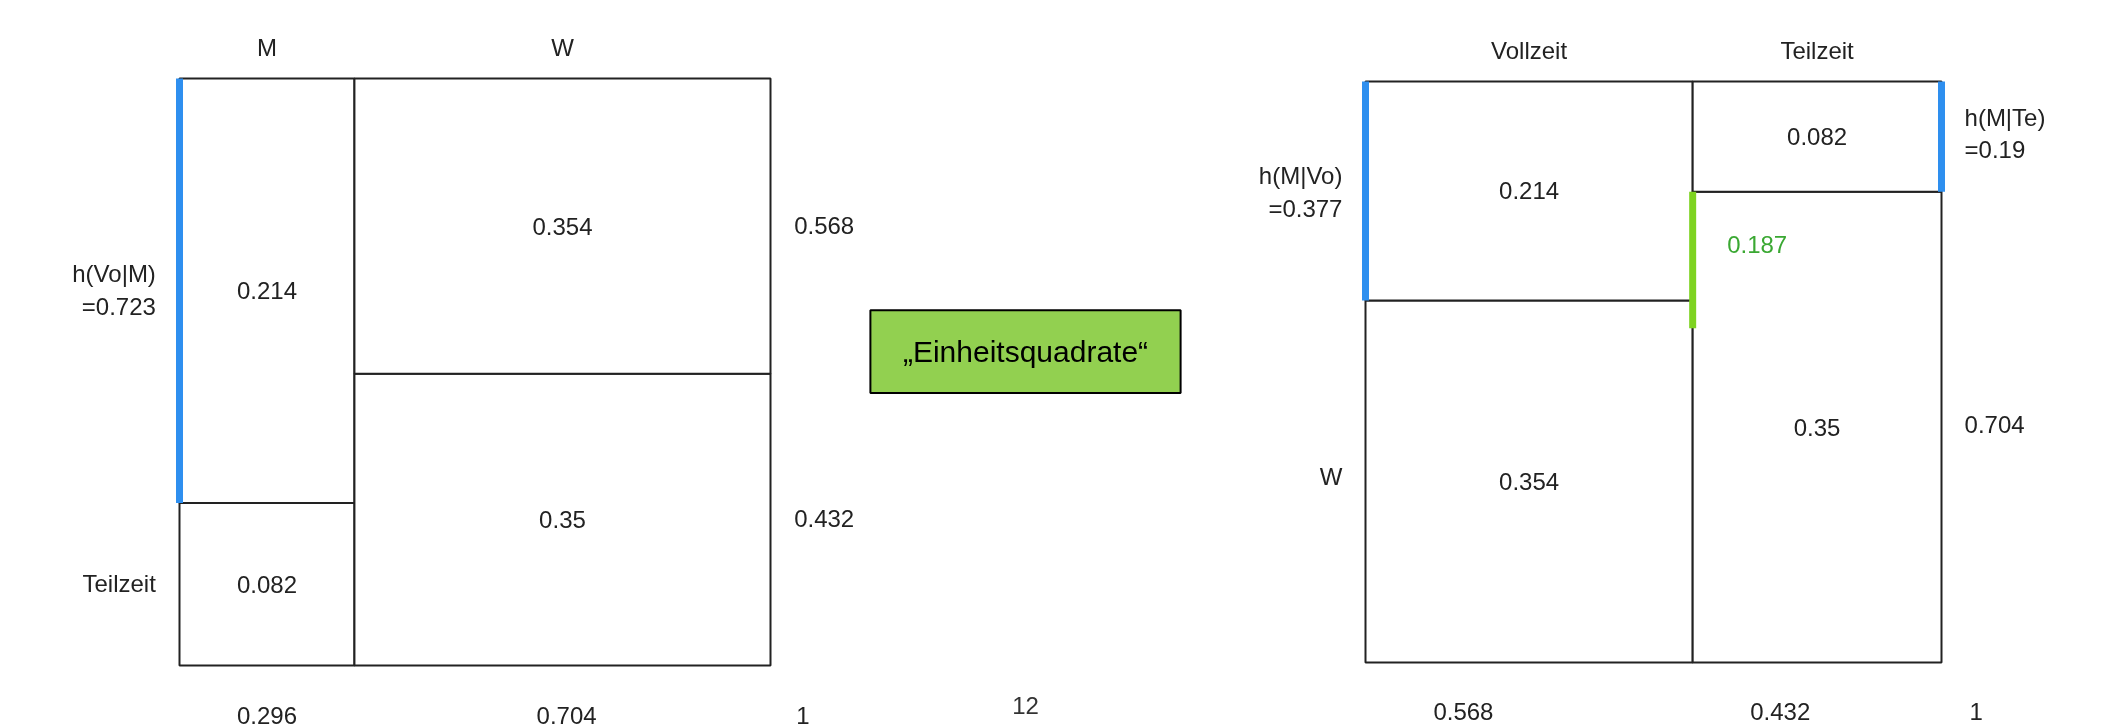 The height and width of the screenshot is (727, 2113). I want to click on category-label: M, so click(266, 47).